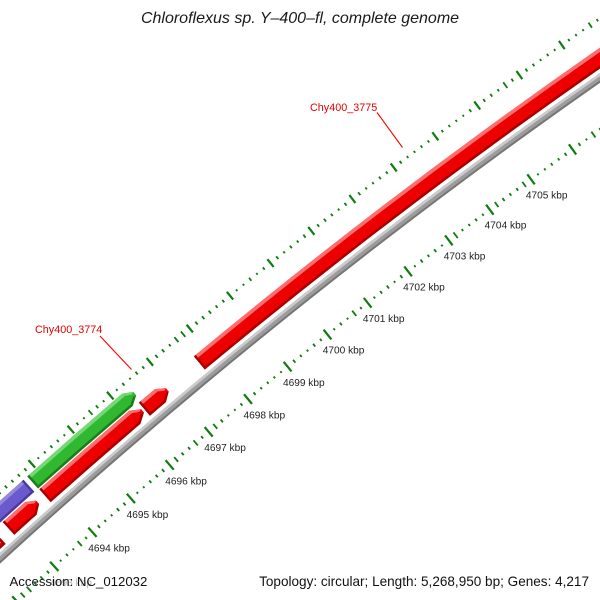  What do you see at coordinates (547, 195) in the screenshot?
I see `svg-text: 4705 kbp` at bounding box center [547, 195].